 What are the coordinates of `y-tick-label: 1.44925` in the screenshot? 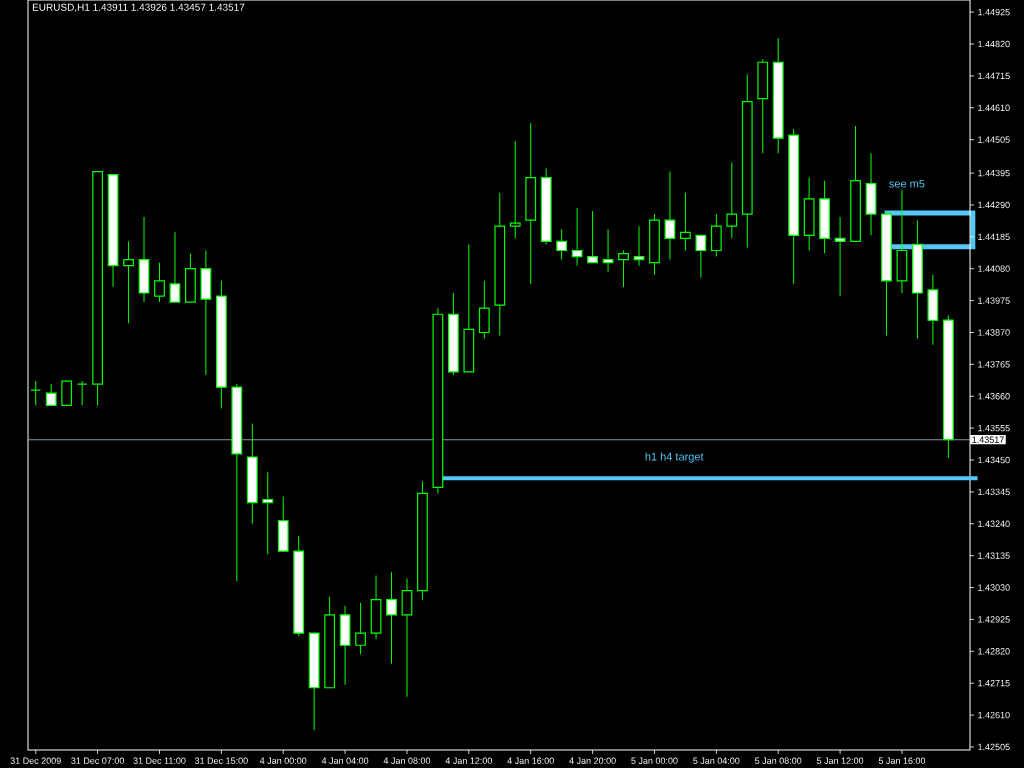 It's located at (994, 12).